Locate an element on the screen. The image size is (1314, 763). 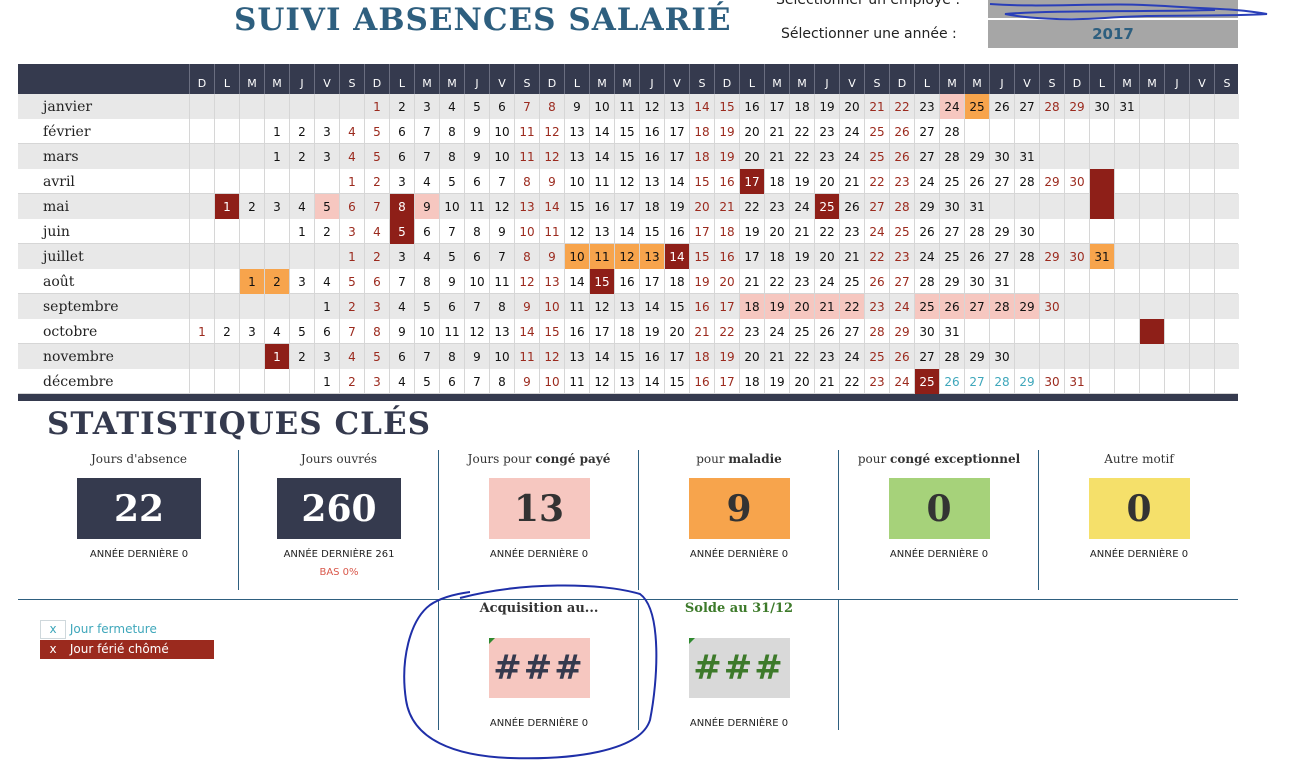
day-cell: 25 is located at coordinates (876, 156).